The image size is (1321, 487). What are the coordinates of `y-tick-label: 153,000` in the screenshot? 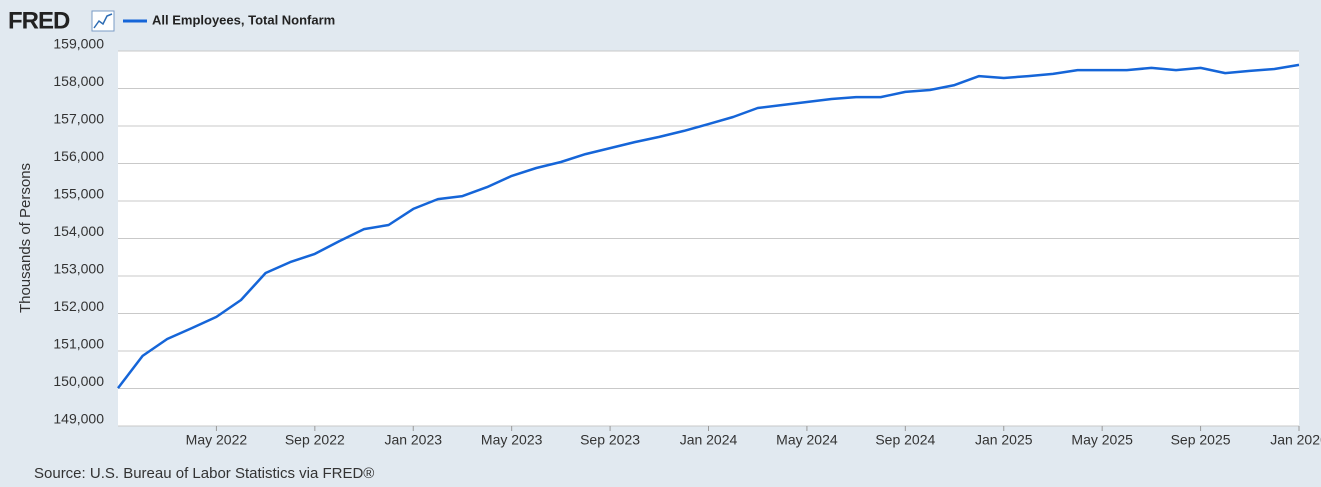 It's located at (78, 269).